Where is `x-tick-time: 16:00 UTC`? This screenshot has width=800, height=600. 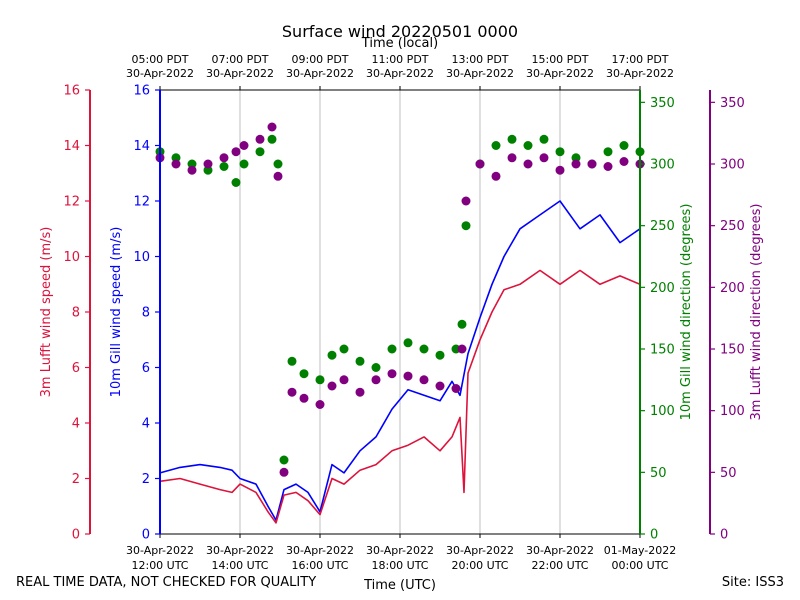
x-tick-time: 16:00 UTC is located at coordinates (319, 565).